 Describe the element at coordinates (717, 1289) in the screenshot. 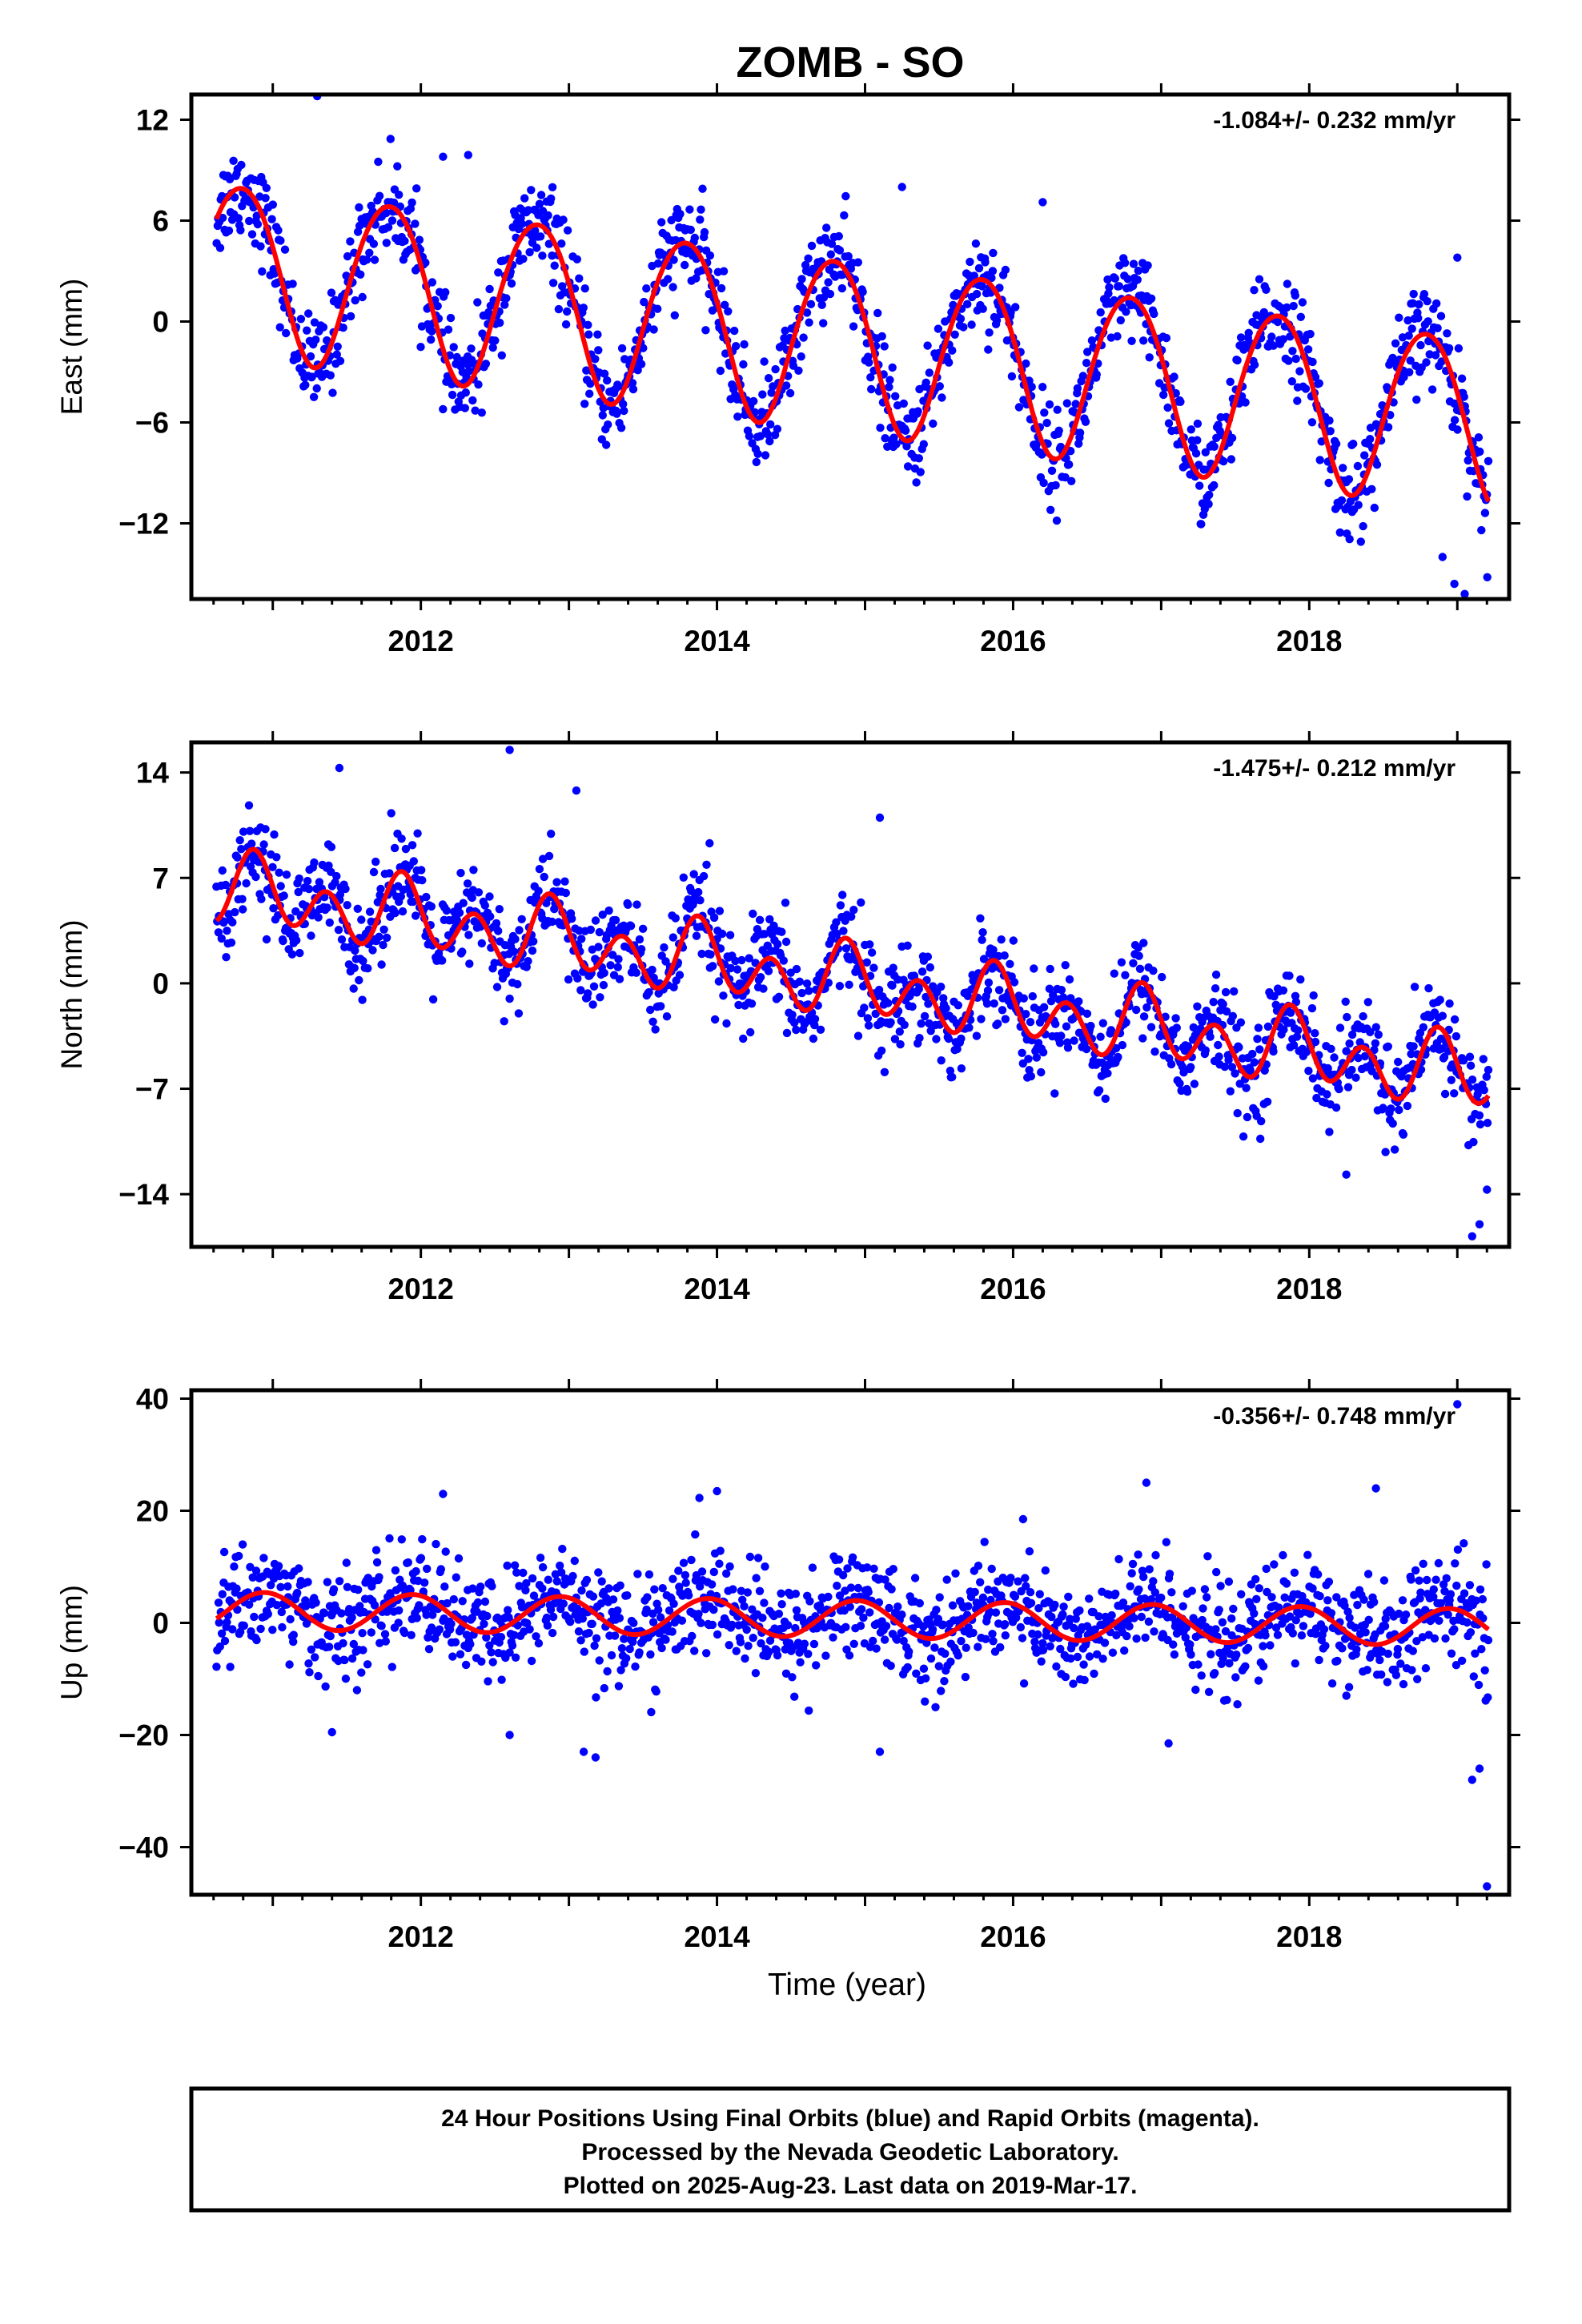

I see `x-tick-label: 2014` at that location.